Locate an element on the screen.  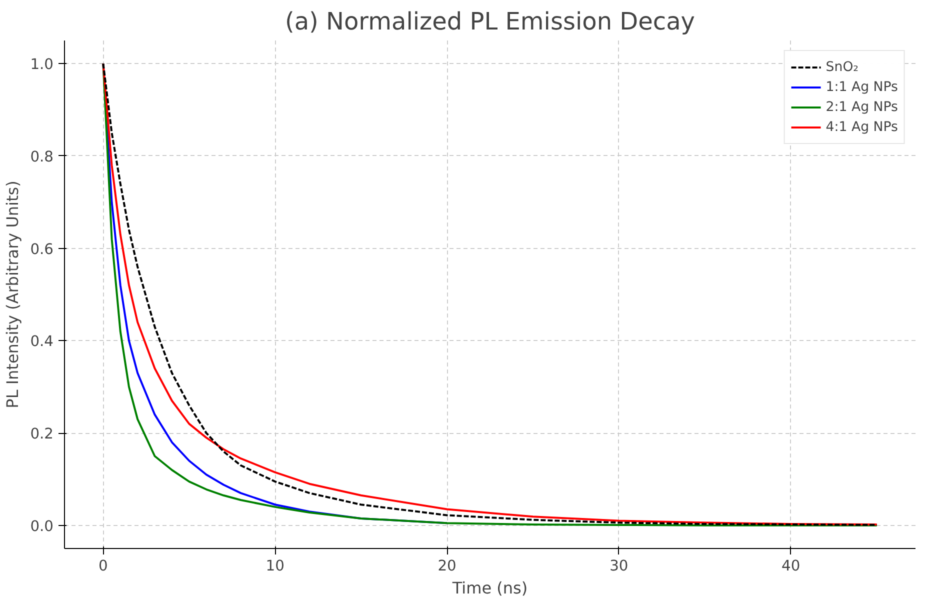
y-tick-label: 0.0 is located at coordinates (42, 526).